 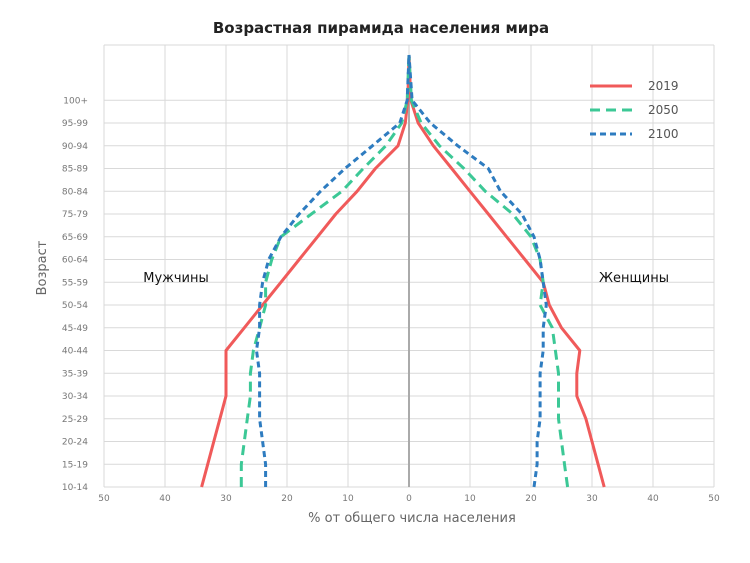 I want to click on y-tick-label: 55-59, so click(x=75, y=283).